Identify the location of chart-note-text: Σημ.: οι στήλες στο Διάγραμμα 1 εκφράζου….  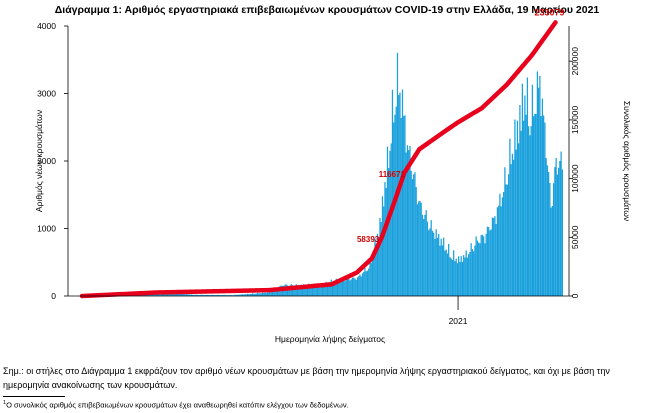
(306, 378).